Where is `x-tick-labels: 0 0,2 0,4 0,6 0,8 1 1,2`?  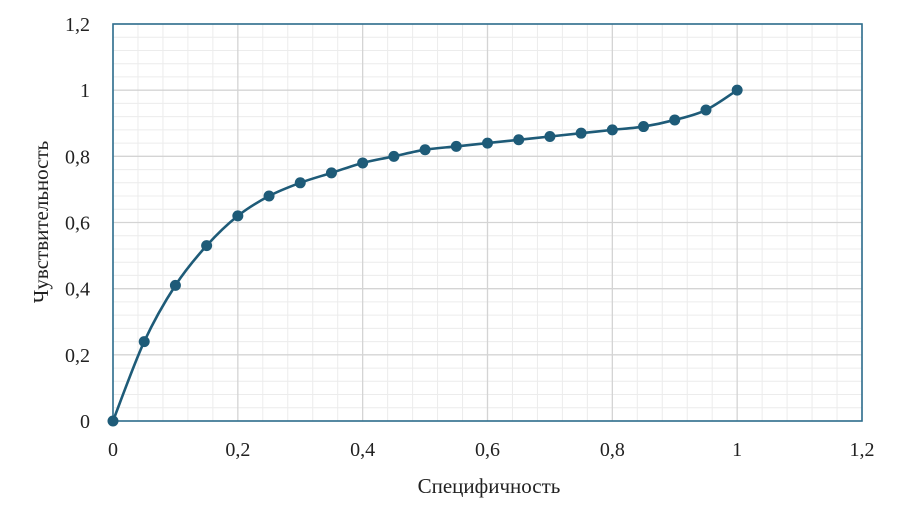
x-tick-labels: 0 0,2 0,4 0,6 0,8 1 1,2 is located at coordinates (491, 450).